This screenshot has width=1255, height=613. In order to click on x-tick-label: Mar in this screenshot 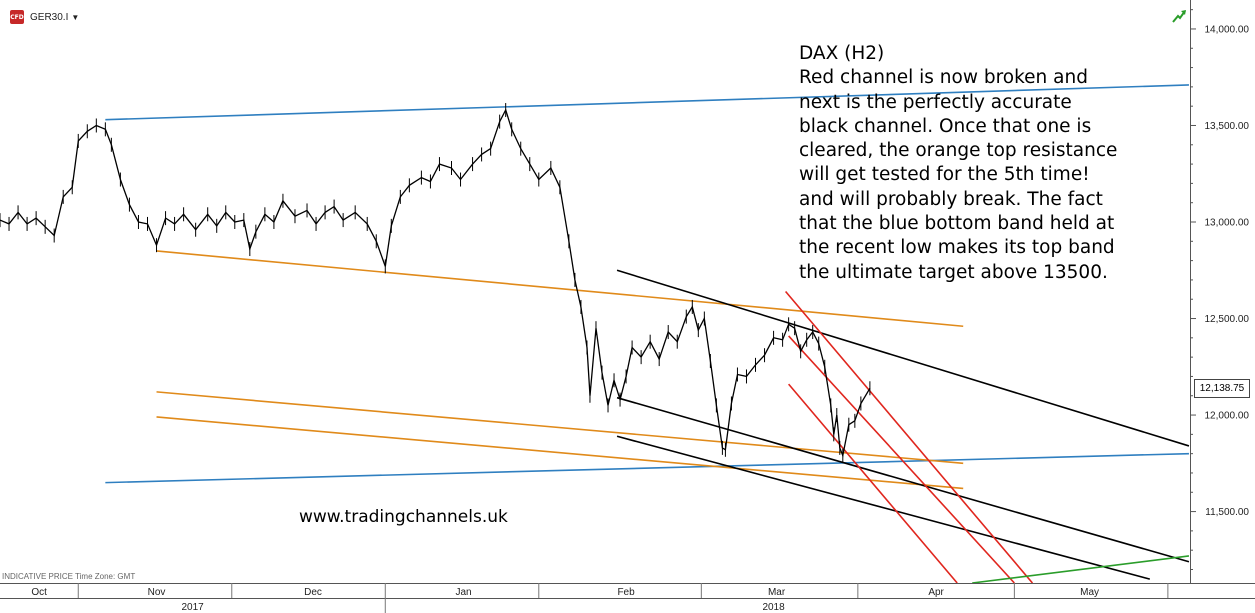, I will do `click(777, 592)`.